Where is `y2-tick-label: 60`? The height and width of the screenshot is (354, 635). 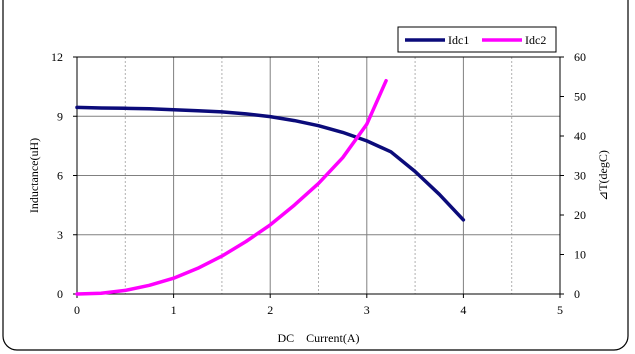
y2-tick-label: 60 is located at coordinates (580, 57).